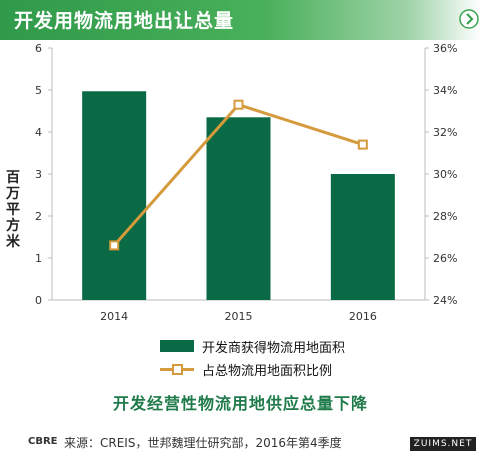 This screenshot has width=481, height=456. I want to click on y-axis-label-char: 米, so click(13, 242).